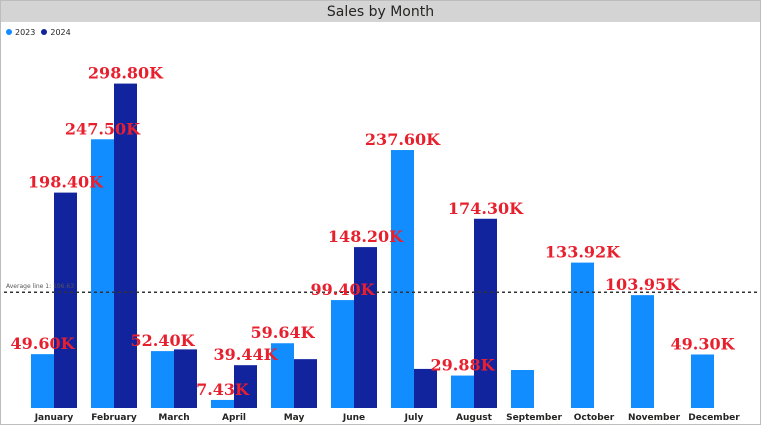  Describe the element at coordinates (65, 300) in the screenshot. I see `bar-2024-january` at that location.